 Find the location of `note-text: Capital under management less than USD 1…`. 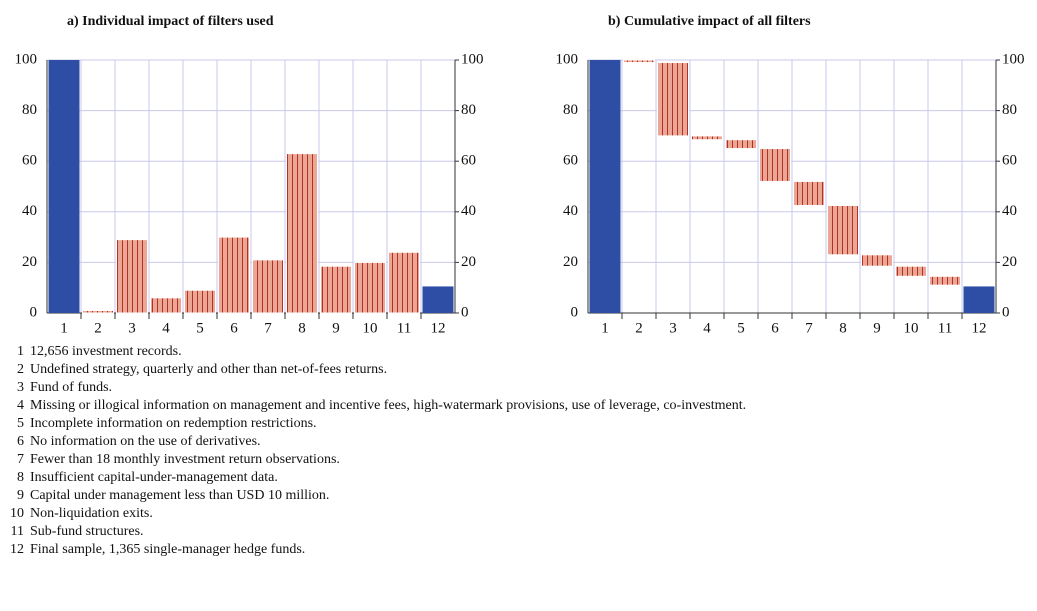

note-text: Capital under management less than USD 1… is located at coordinates (179, 495).